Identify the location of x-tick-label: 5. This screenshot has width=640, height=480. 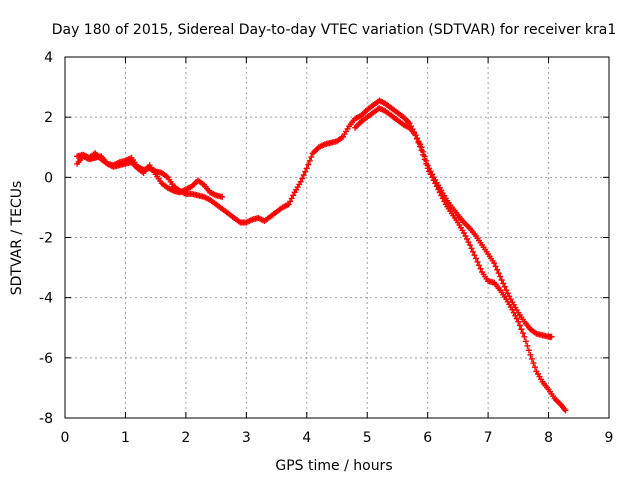
(367, 438).